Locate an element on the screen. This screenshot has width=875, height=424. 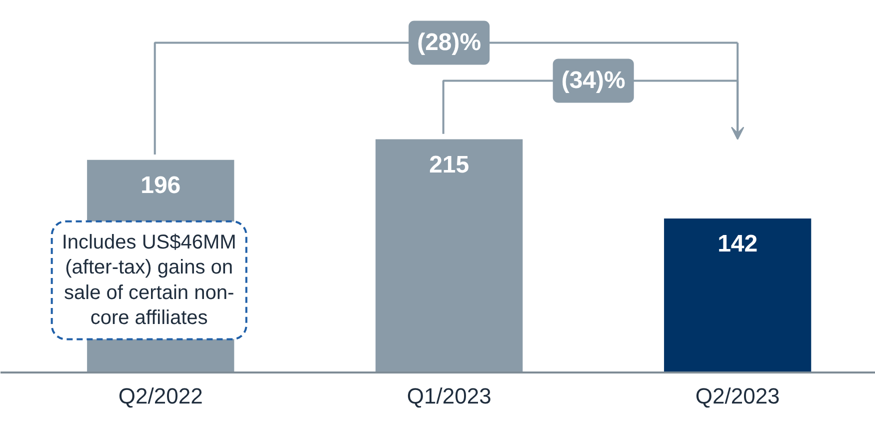
data-label: 215 is located at coordinates (449, 164).